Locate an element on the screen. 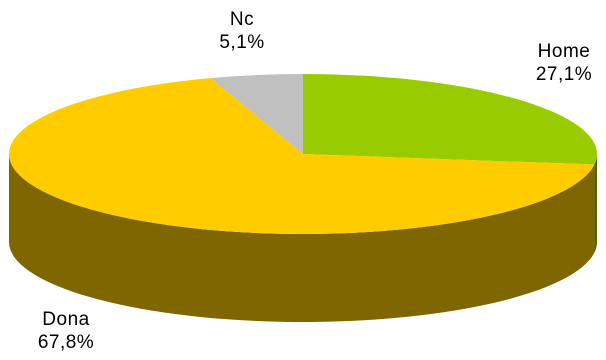 The width and height of the screenshot is (606, 360). slice-name-home: Home is located at coordinates (564, 51).